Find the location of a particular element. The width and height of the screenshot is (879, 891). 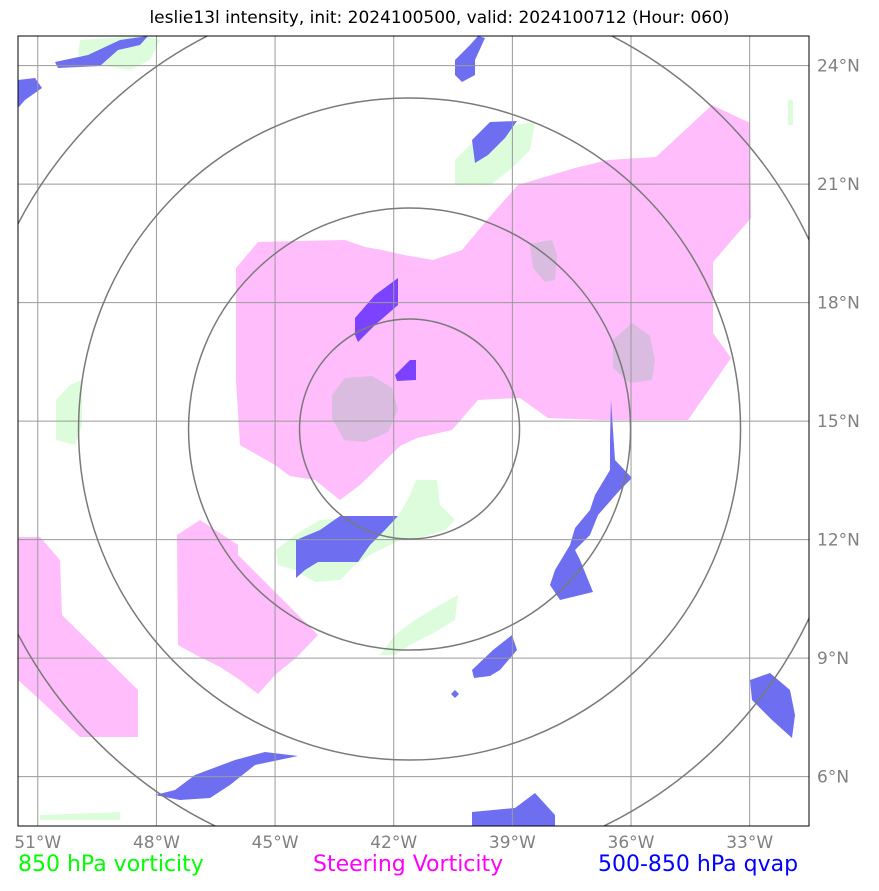

lat-tick-label: 12°N is located at coordinates (838, 541).